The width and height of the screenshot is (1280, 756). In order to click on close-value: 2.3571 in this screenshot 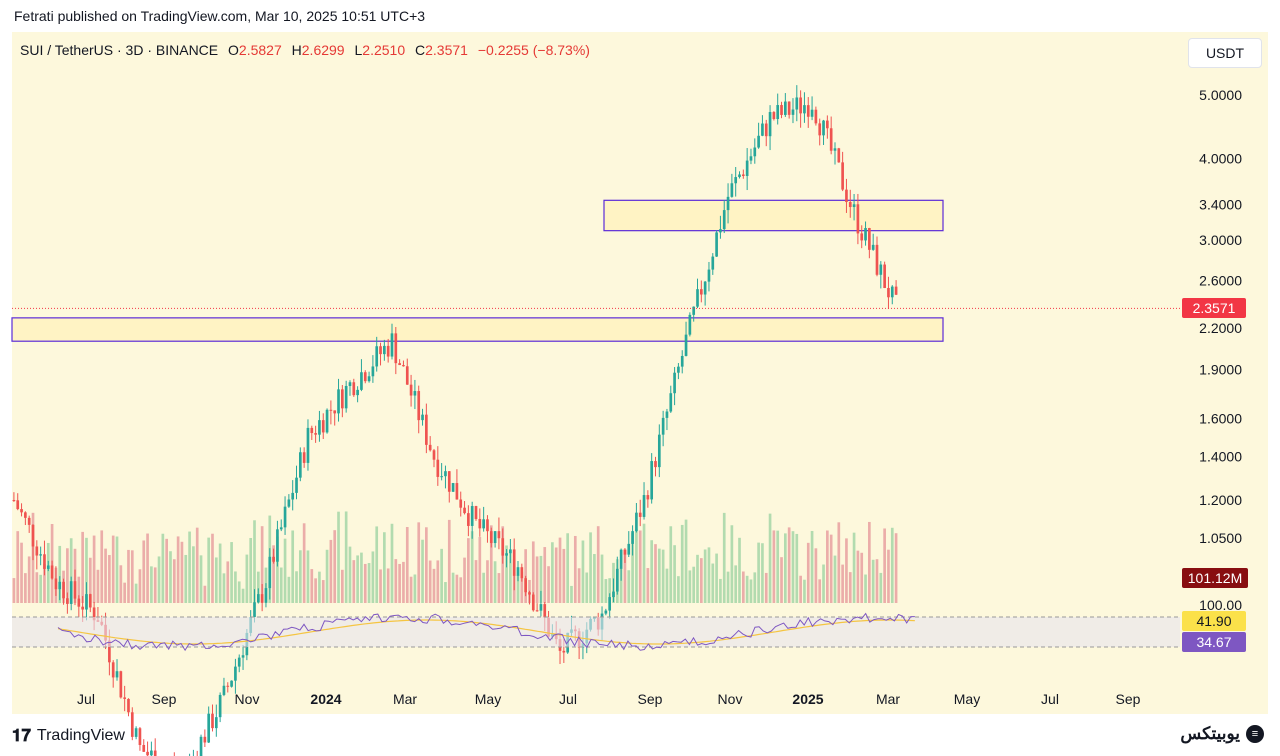, I will do `click(446, 50)`.